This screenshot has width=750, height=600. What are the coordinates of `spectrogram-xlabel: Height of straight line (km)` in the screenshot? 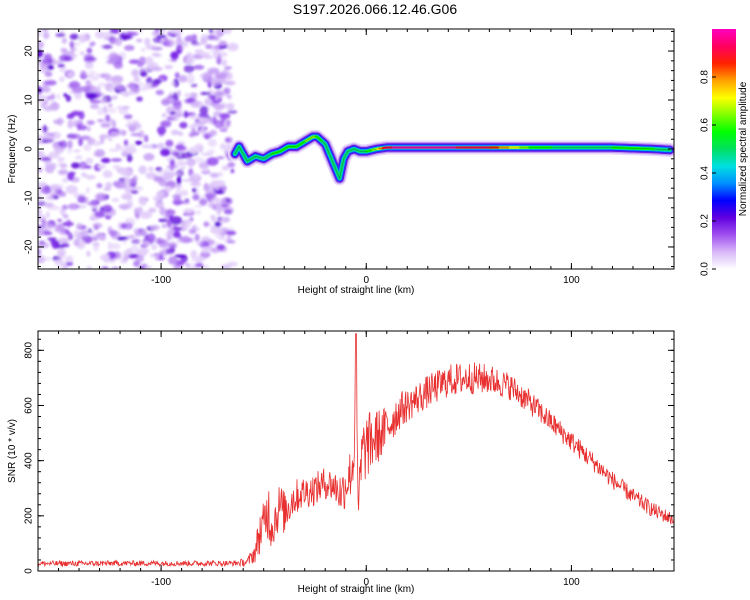 It's located at (356, 290).